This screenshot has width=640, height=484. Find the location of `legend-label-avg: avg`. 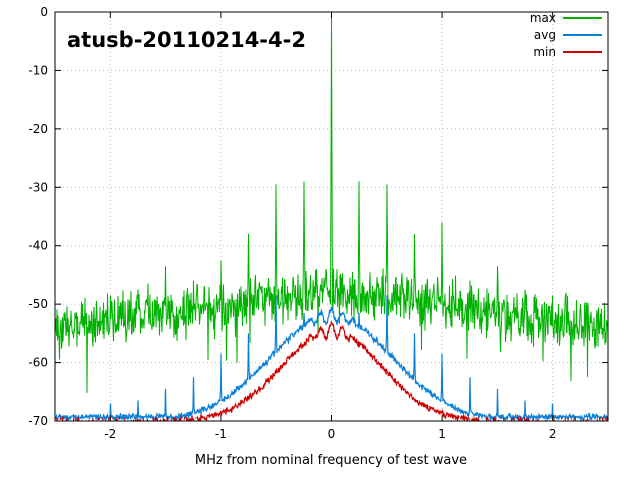

legend-label-avg: avg is located at coordinates (545, 35).